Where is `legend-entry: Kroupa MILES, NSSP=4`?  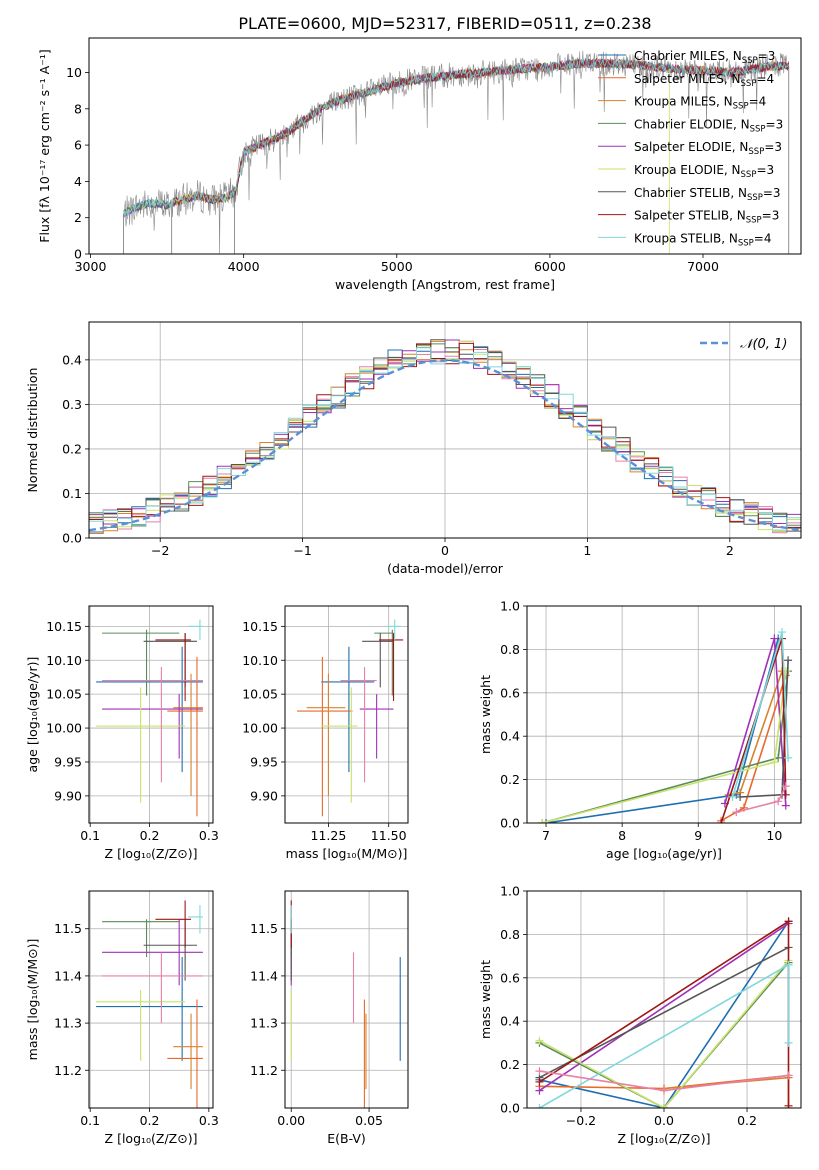
legend-entry: Kroupa MILES, NSSP=4 is located at coordinates (700, 103).